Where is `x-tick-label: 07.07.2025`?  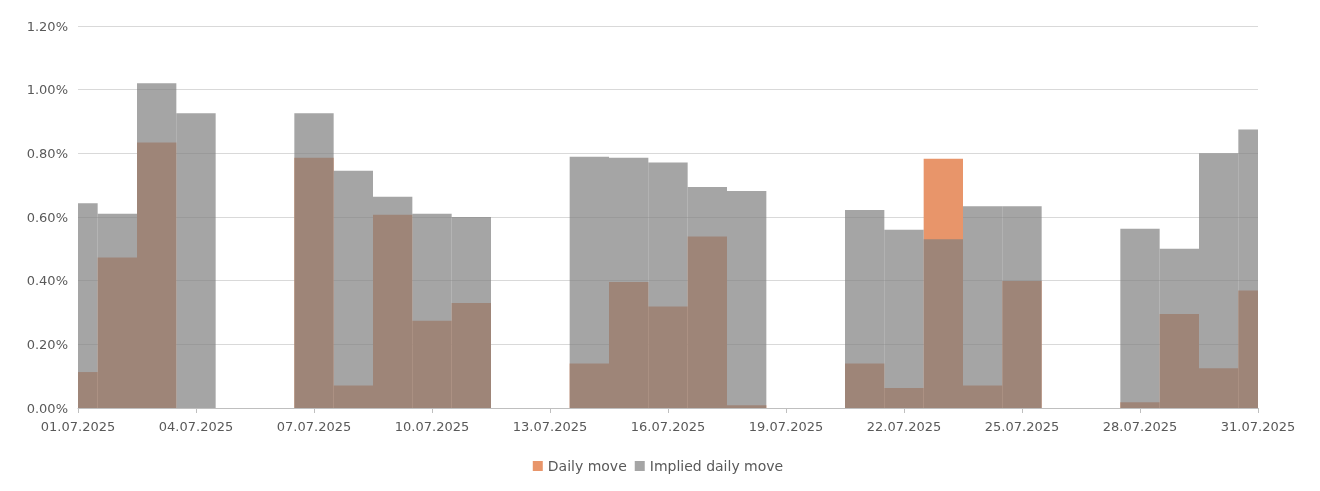 x-tick-label: 07.07.2025 is located at coordinates (314, 426).